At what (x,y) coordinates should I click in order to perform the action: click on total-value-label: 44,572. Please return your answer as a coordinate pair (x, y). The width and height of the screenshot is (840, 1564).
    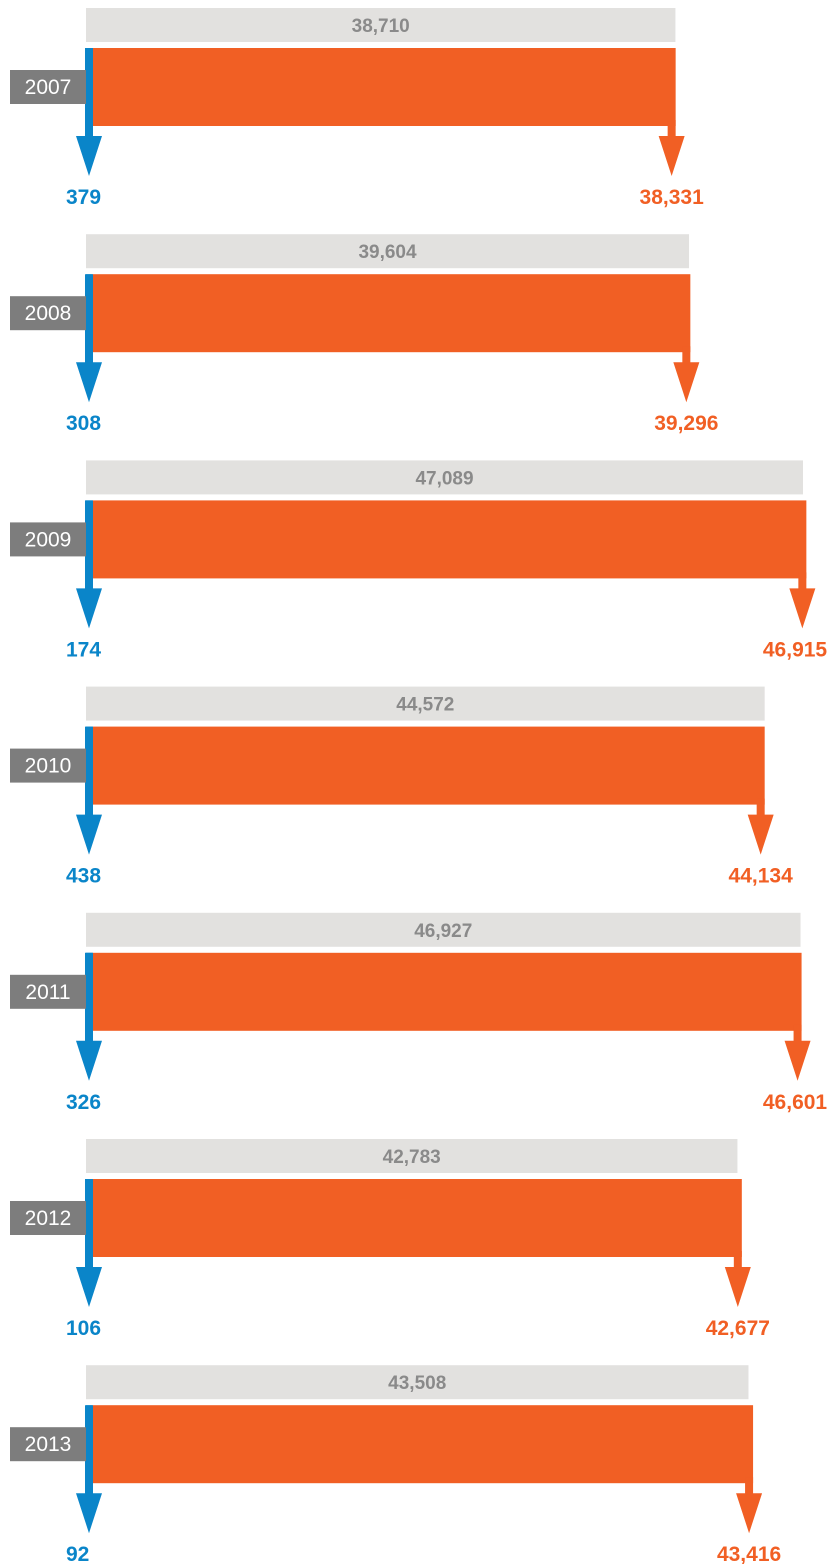
    Looking at the image, I should click on (425, 705).